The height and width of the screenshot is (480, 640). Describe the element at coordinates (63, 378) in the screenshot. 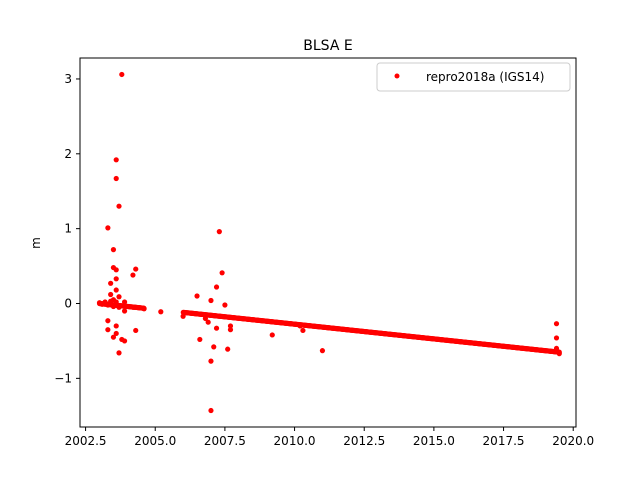

I see `y-tick-label: −1` at that location.